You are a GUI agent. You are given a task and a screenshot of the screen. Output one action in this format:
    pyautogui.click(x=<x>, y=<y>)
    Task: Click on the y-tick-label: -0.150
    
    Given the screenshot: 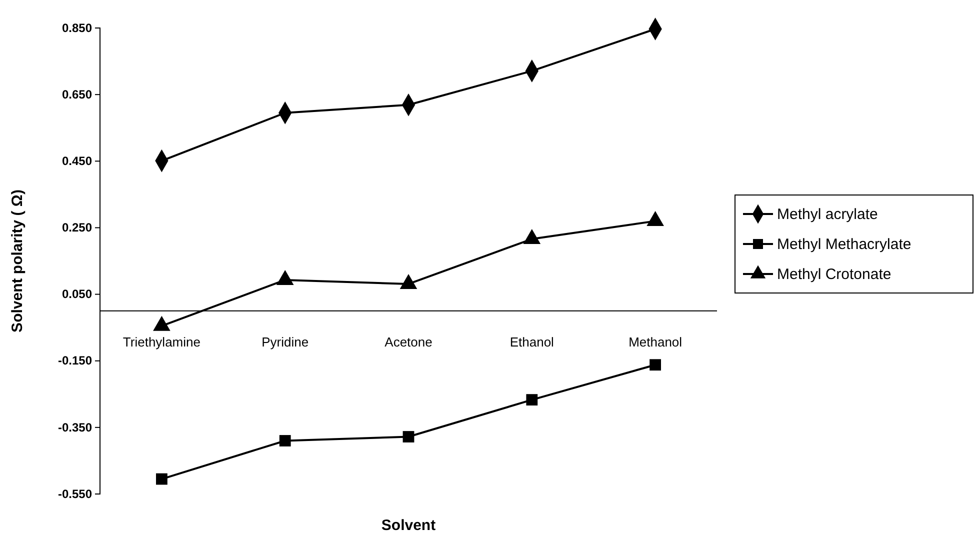 What is the action you would take?
    pyautogui.click(x=75, y=361)
    